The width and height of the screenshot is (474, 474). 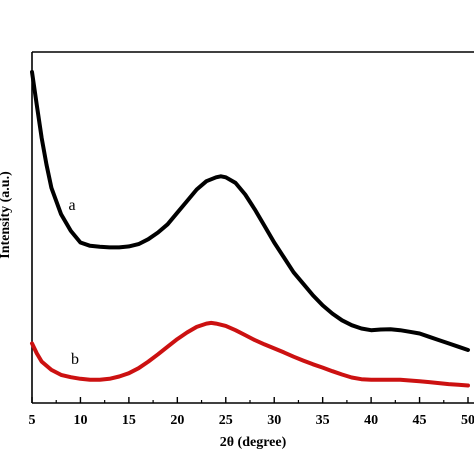 What do you see at coordinates (6, 215) in the screenshot?
I see `y-axis-title: Intensity (a.u.)` at bounding box center [6, 215].